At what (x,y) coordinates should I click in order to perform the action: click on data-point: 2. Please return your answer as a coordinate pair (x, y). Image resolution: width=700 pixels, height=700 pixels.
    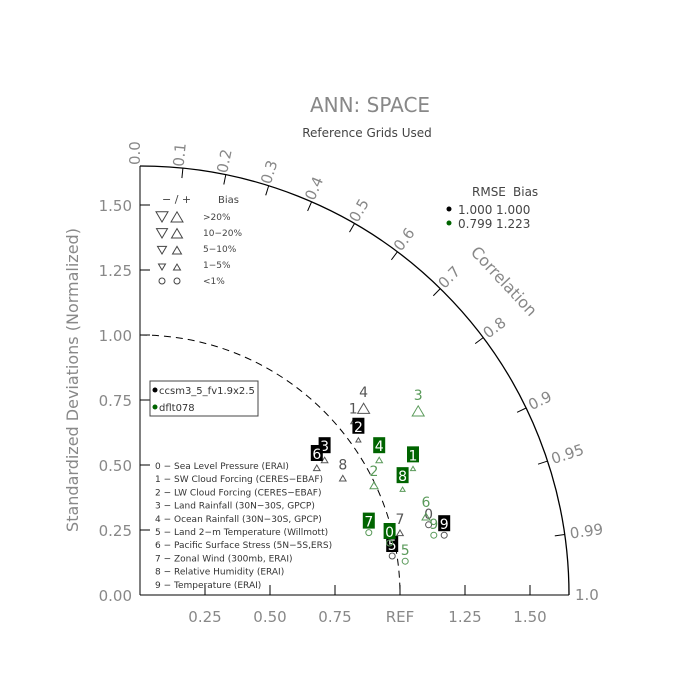
    Looking at the image, I should click on (374, 477).